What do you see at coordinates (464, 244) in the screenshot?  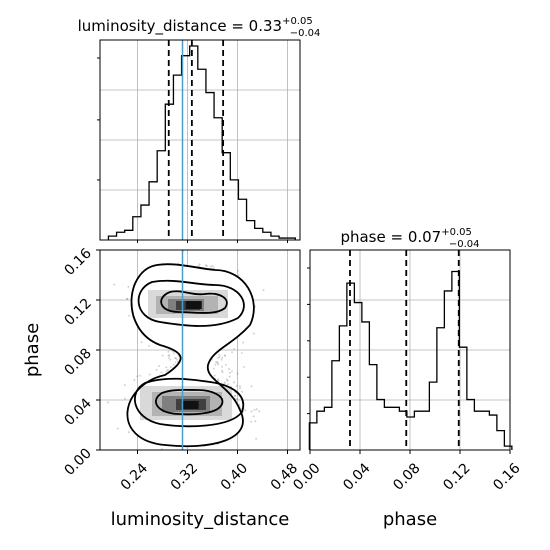 I see `phase-title-lower-error: −0.04` at bounding box center [464, 244].